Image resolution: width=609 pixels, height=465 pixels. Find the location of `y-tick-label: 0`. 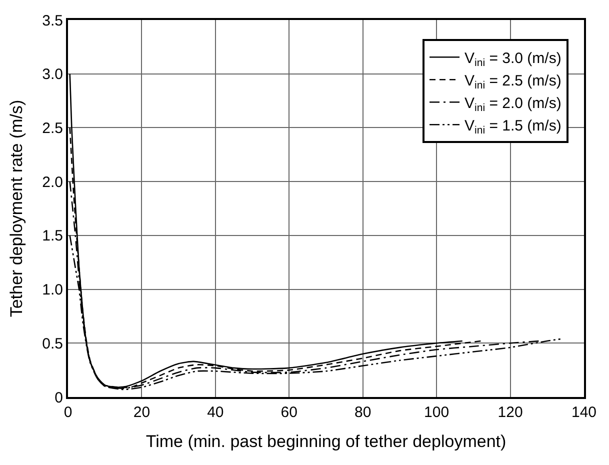

y-tick-label: 0 is located at coordinates (58, 397).